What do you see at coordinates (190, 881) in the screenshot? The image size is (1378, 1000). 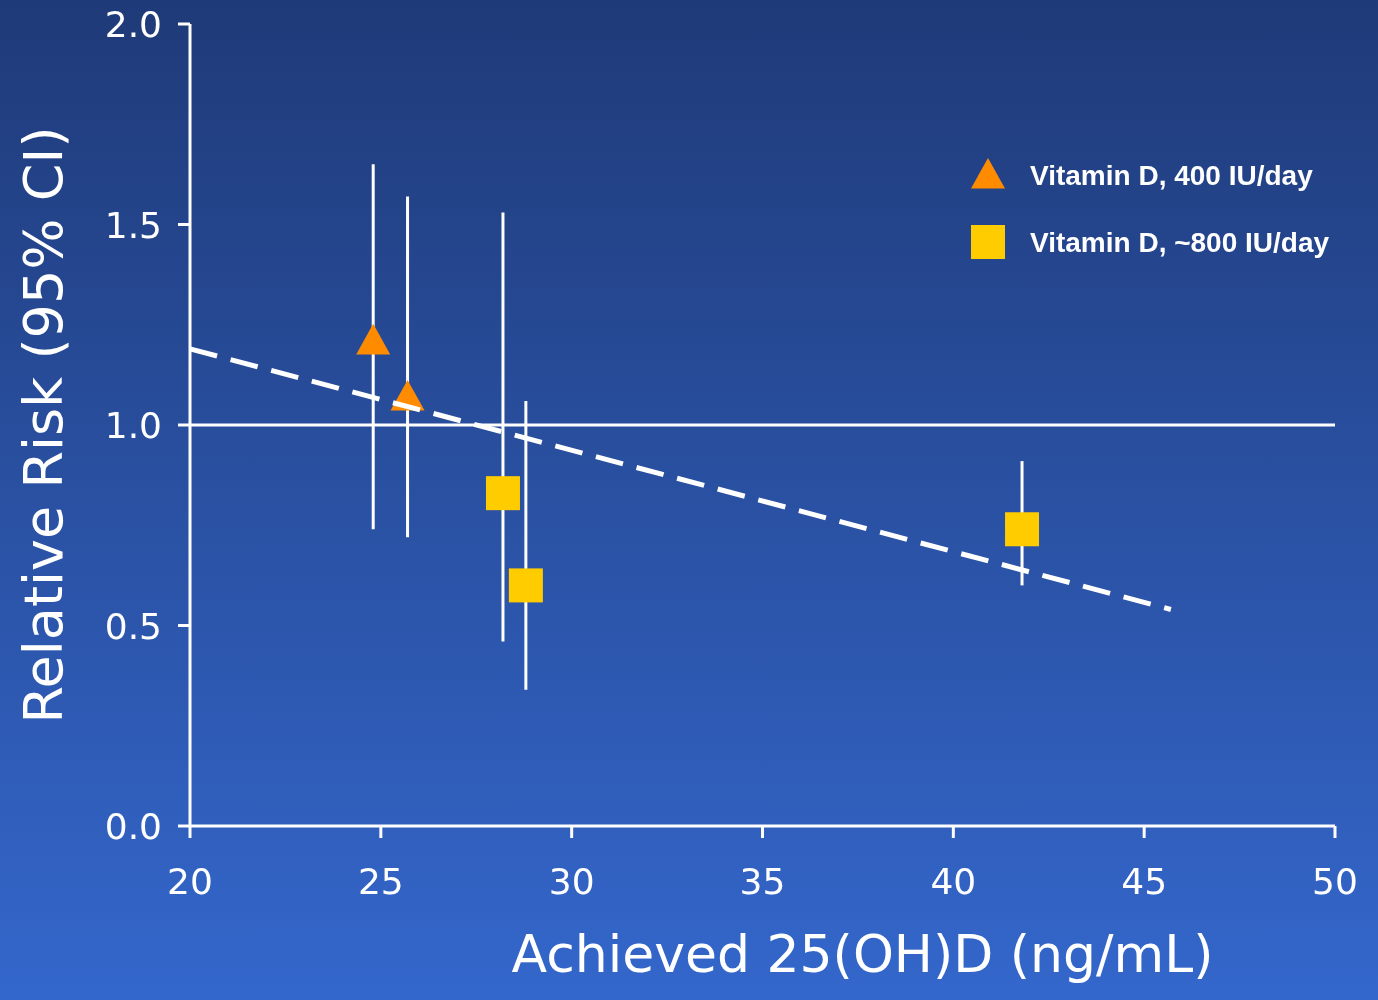 I see `x-tick-label: 20` at bounding box center [190, 881].